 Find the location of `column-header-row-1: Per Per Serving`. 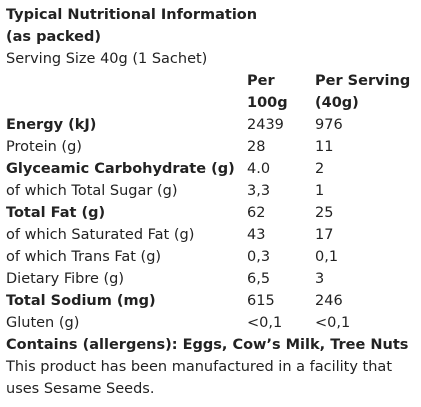

column-header-row-1: Per Per Serving is located at coordinates (211, 81).